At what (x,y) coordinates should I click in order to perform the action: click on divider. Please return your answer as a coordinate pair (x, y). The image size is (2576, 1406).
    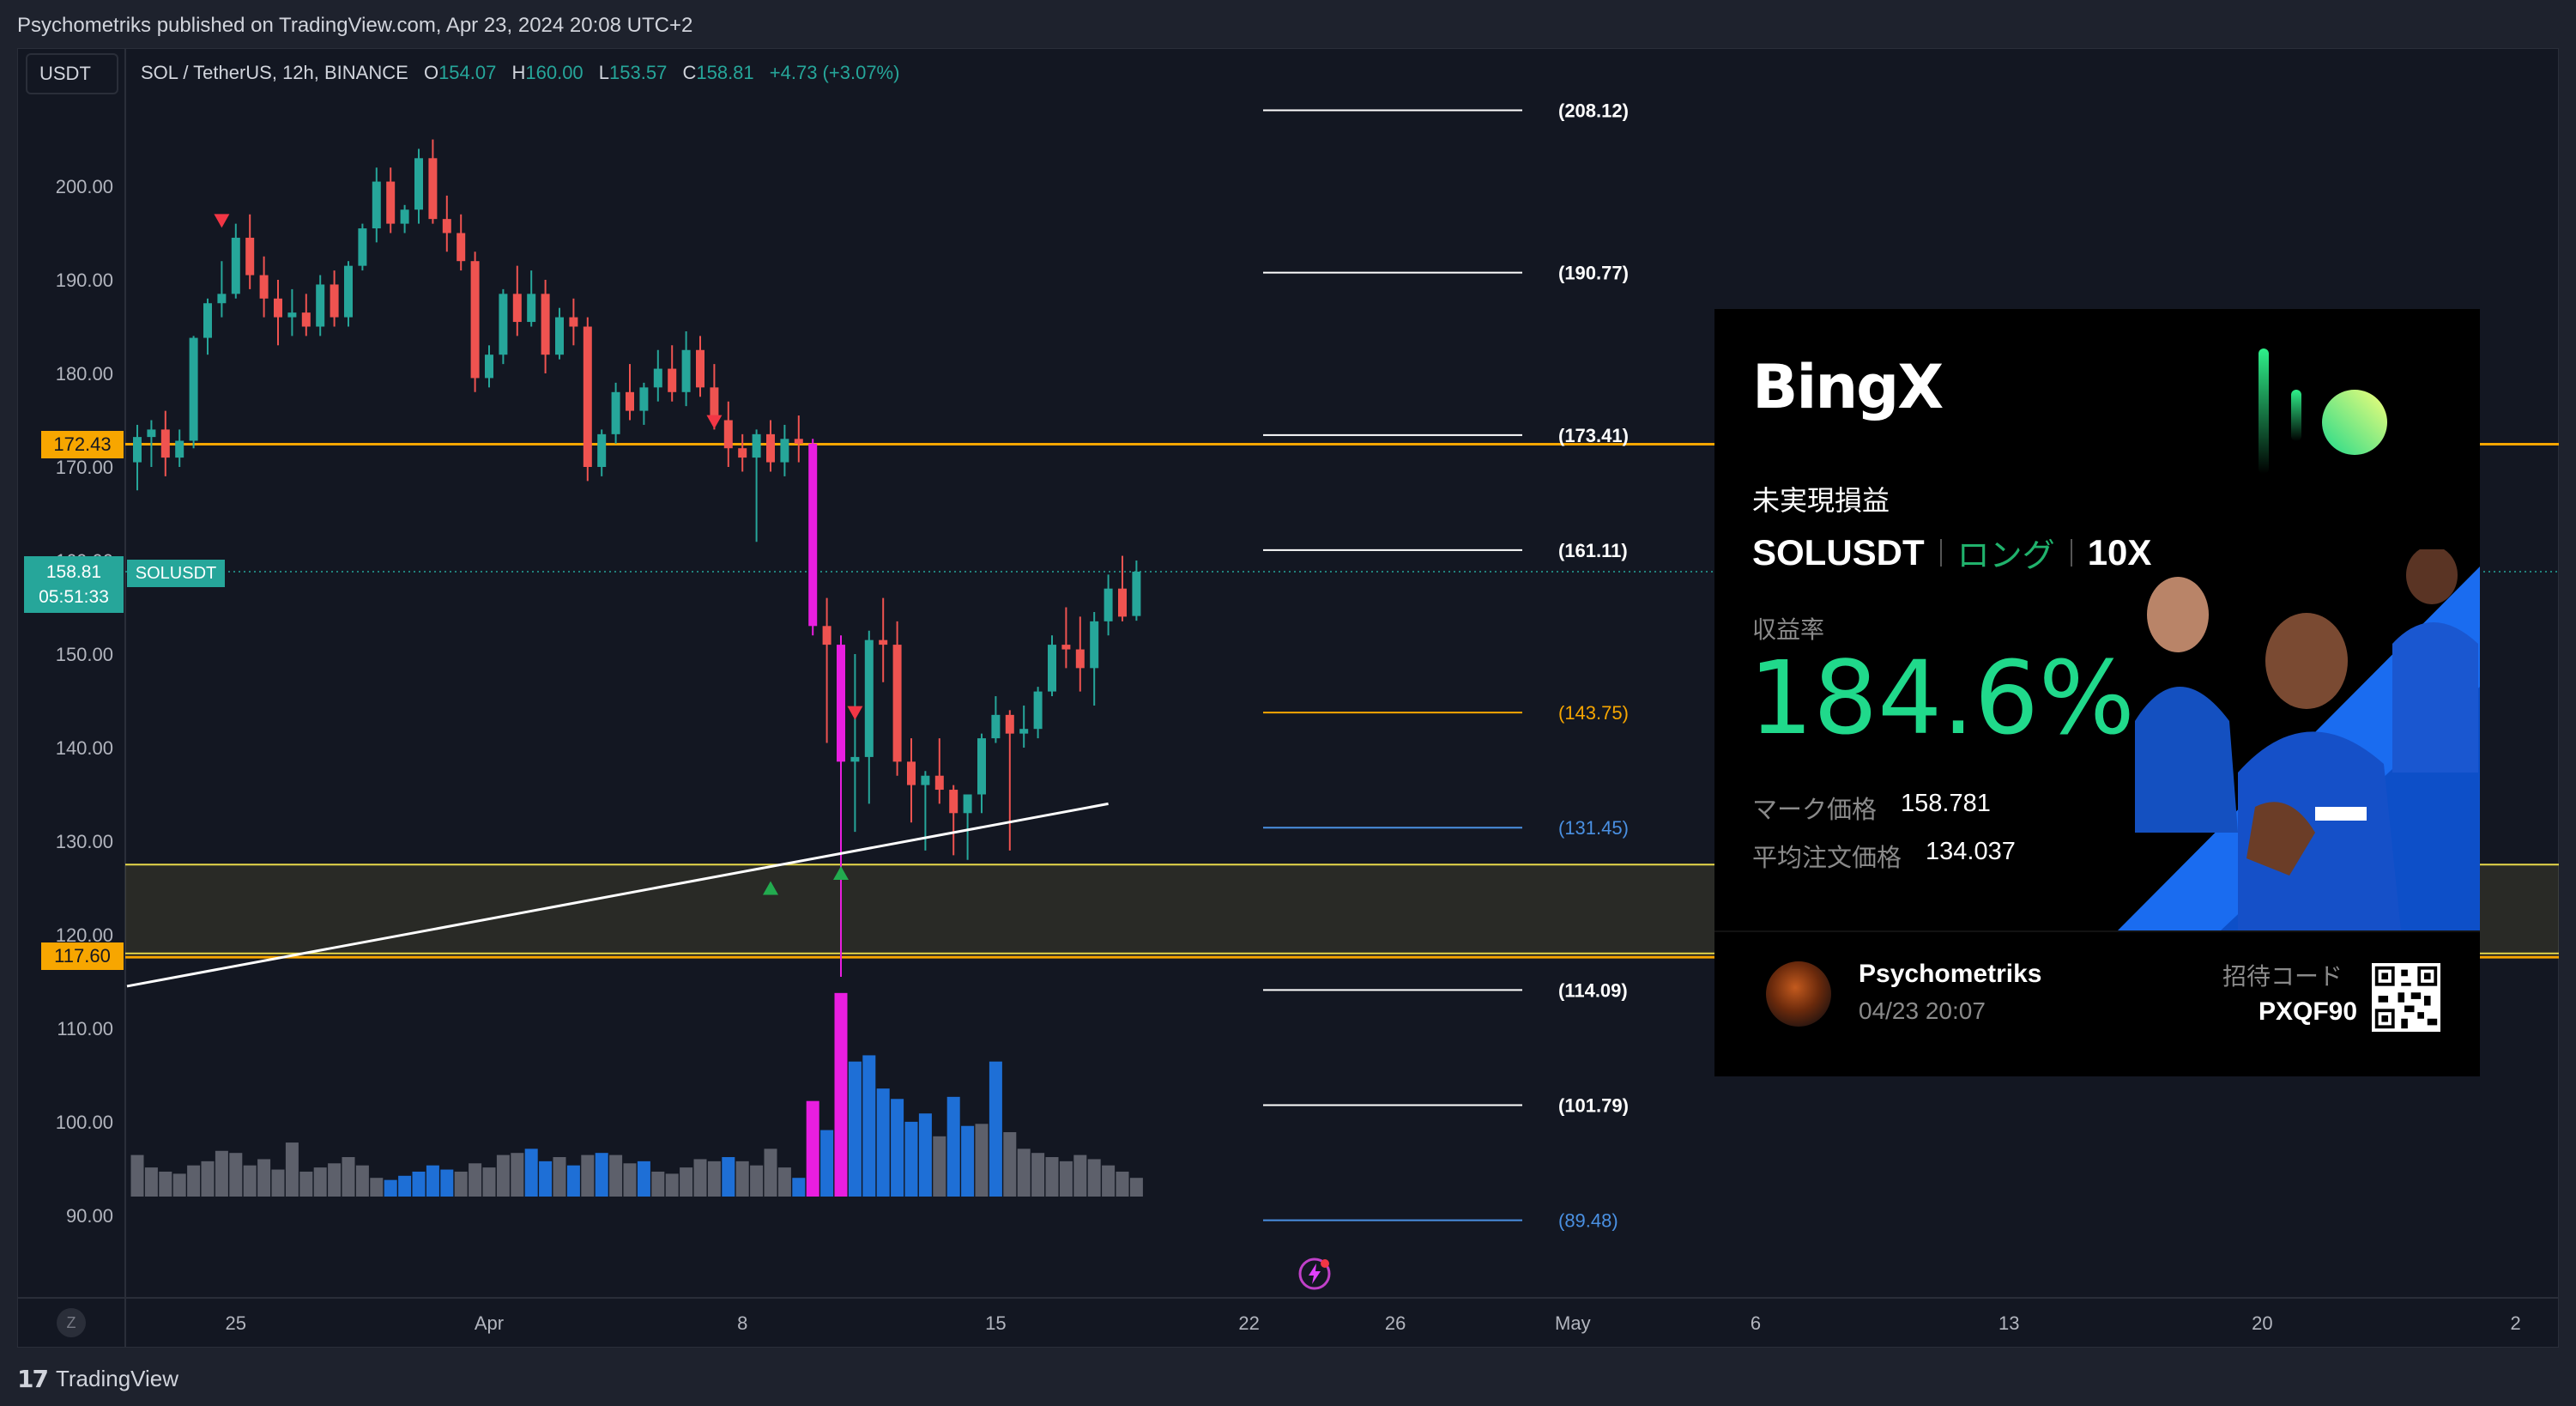
    Looking at the image, I should click on (1940, 552).